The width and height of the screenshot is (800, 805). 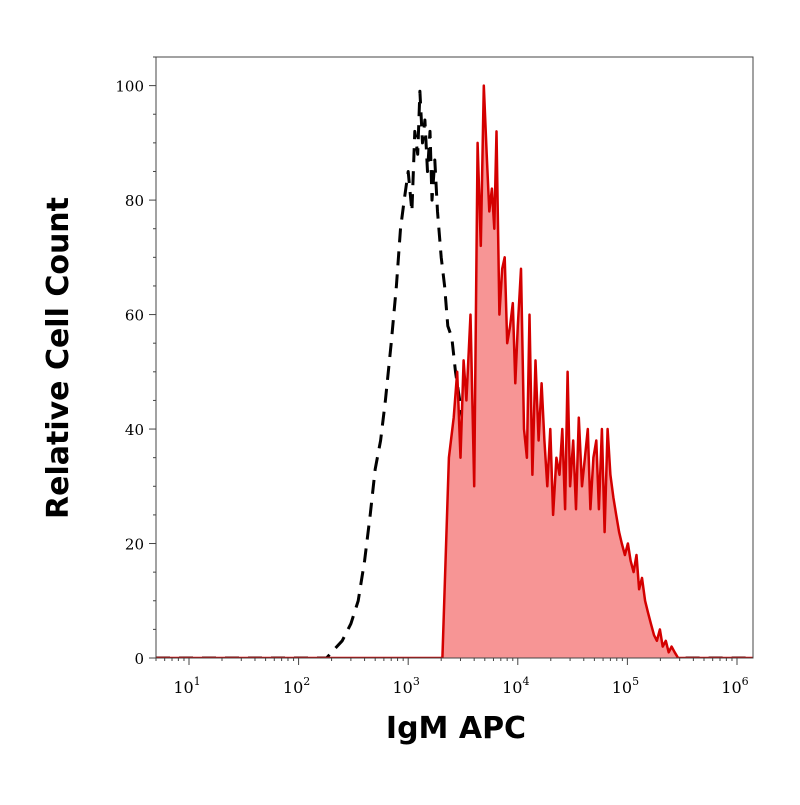 I want to click on y-tick-label: 100, so click(x=129, y=87).